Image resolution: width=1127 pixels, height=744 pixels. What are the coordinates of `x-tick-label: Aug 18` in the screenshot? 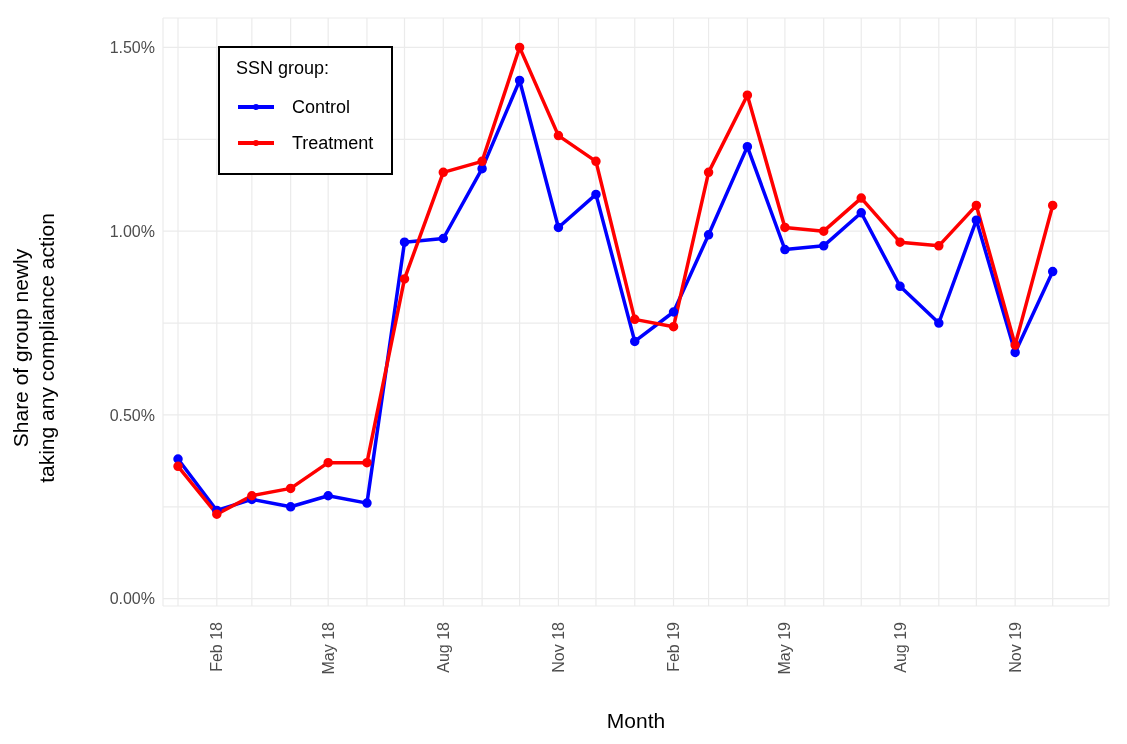 It's located at (443, 647).